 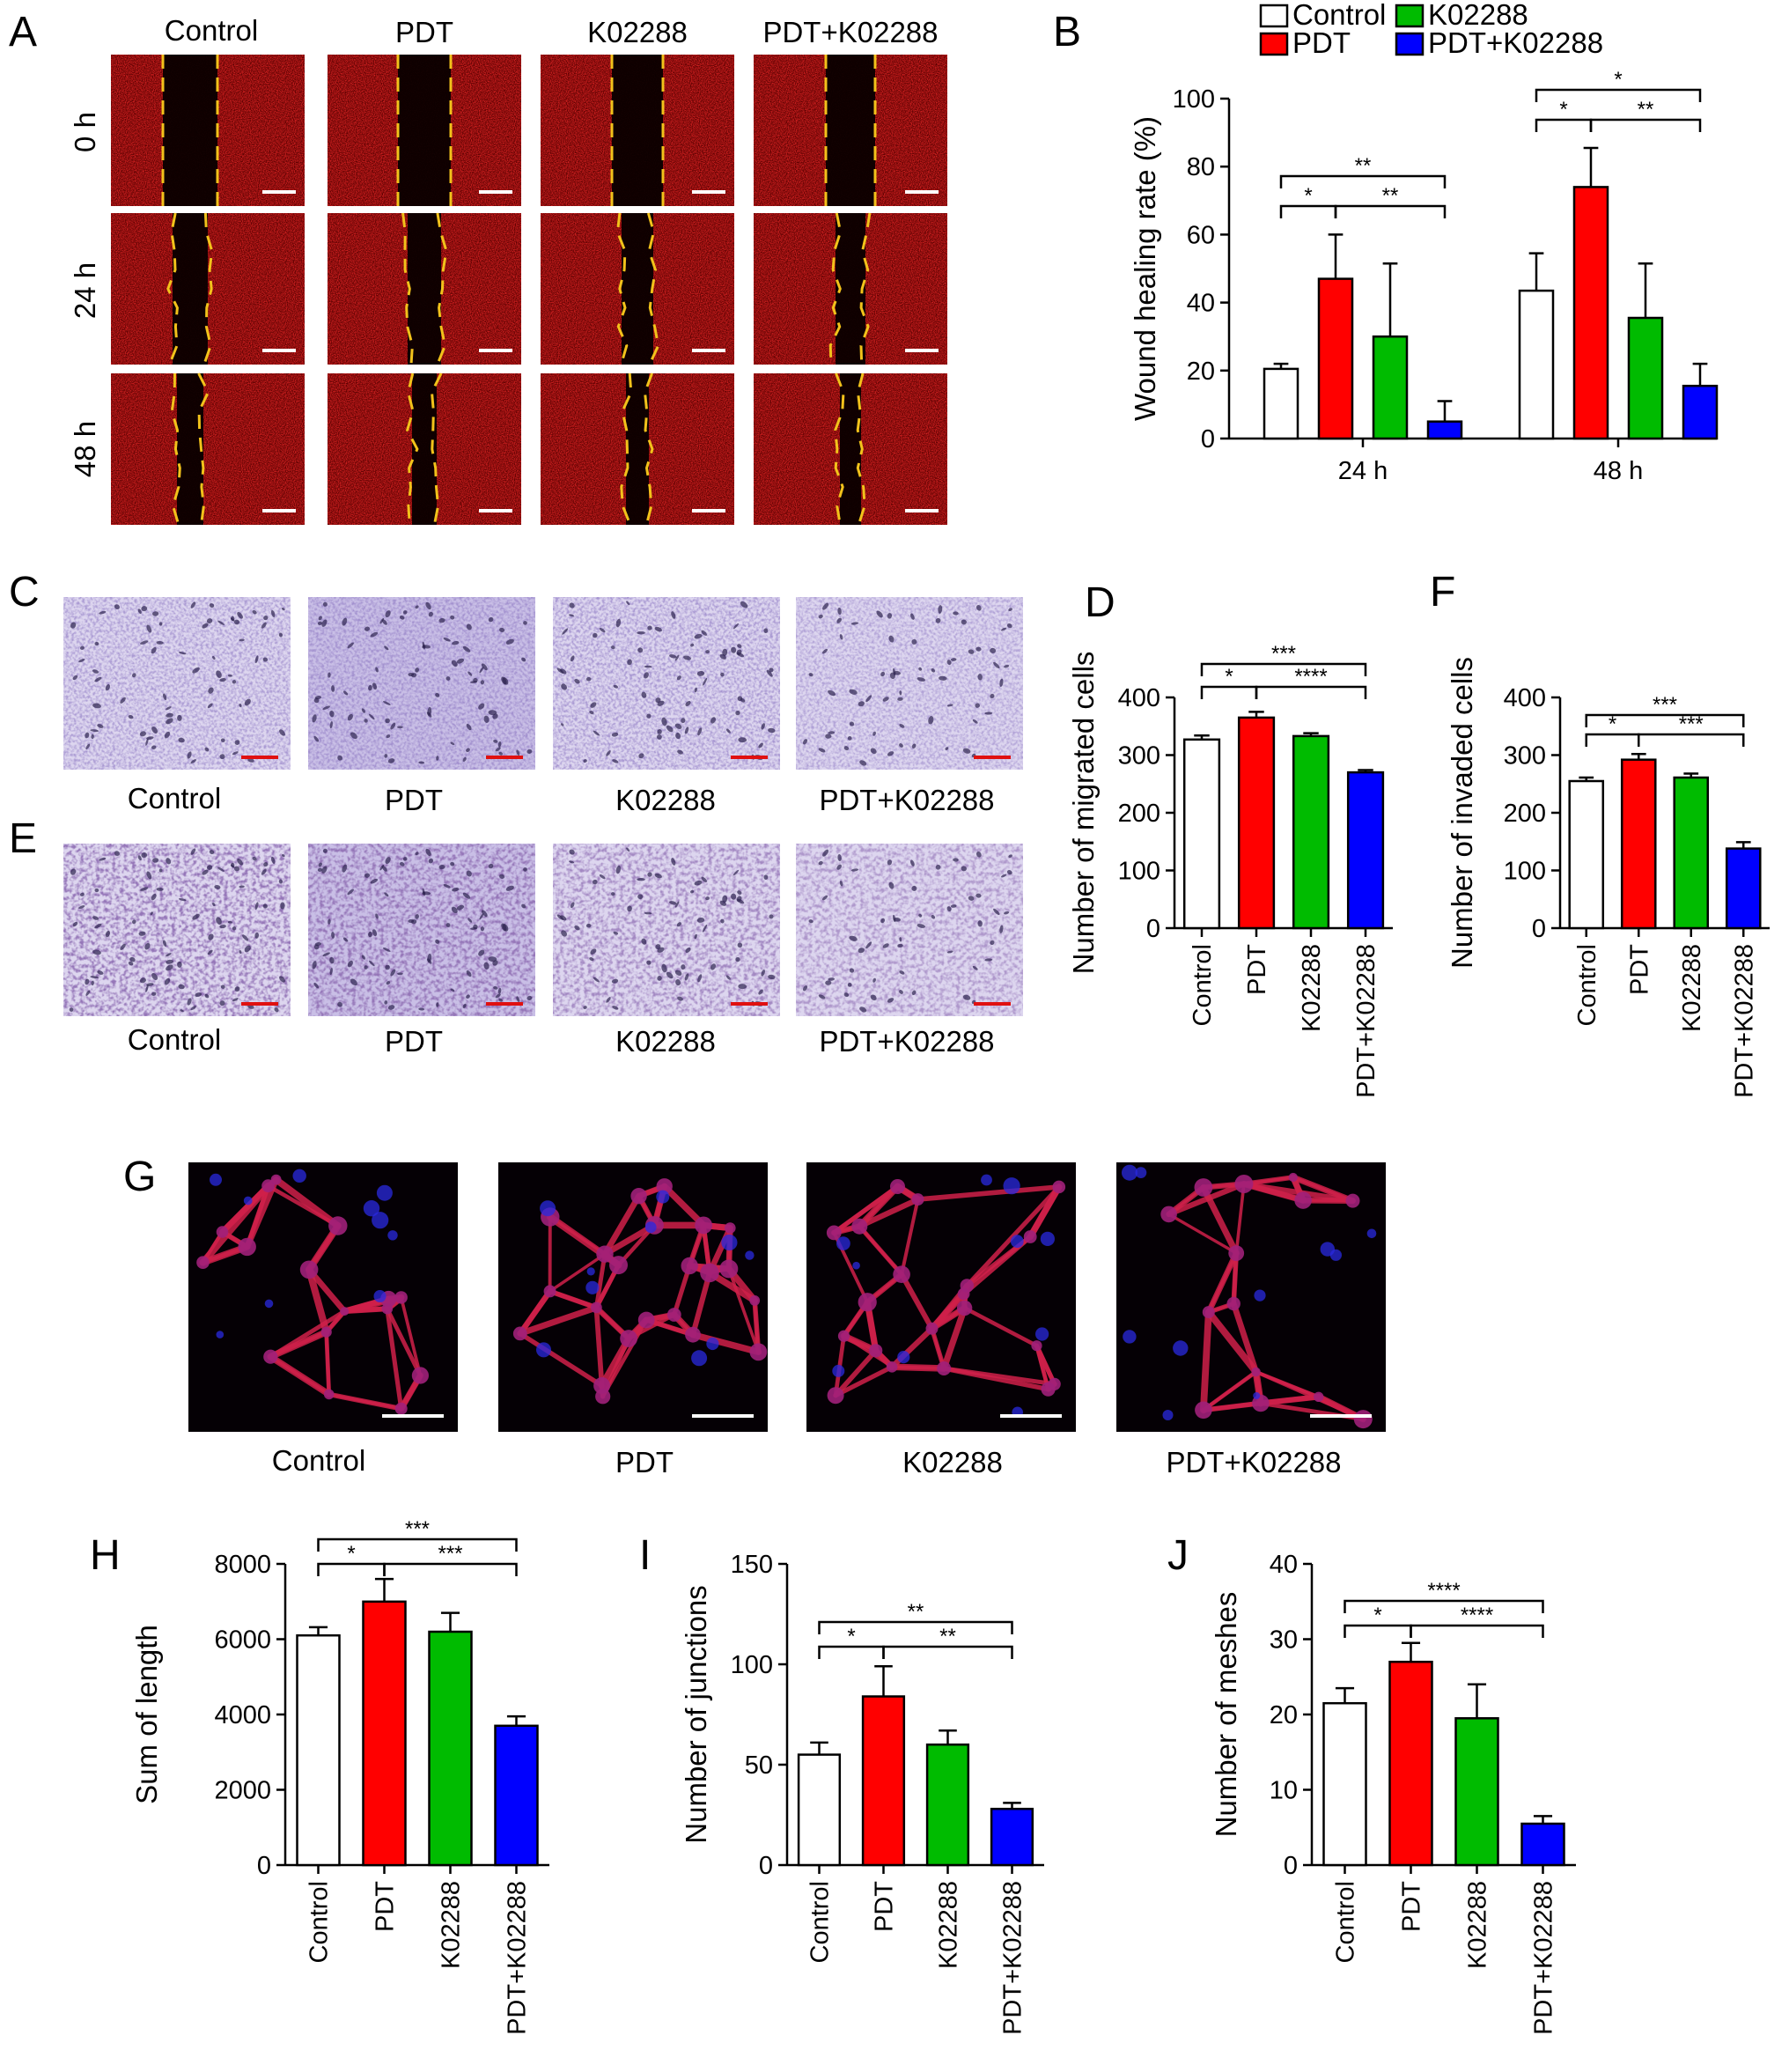 What do you see at coordinates (1253, 1462) in the screenshot?
I see `panel-g-caption-pdt-k02288: PDT+K02288` at bounding box center [1253, 1462].